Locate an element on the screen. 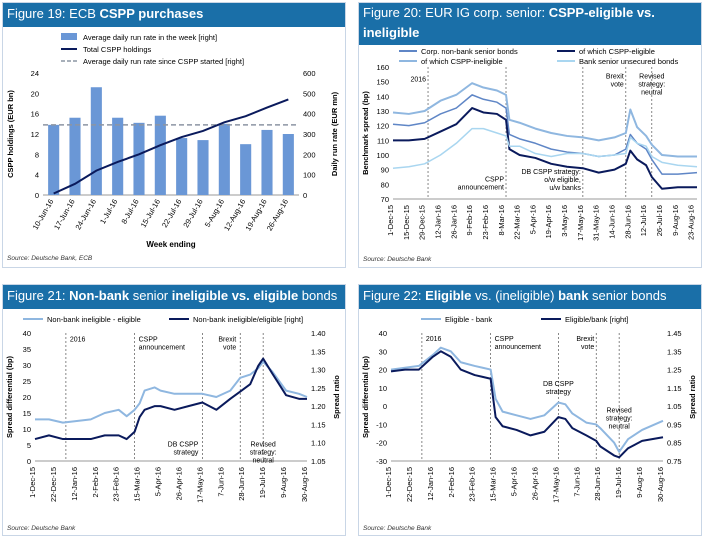  y-right-tick-label: 0.75 is located at coordinates (674, 461).